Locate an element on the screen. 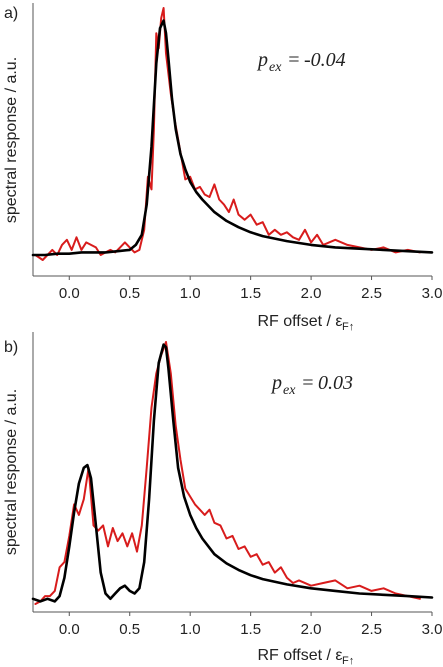  annotation-value: -0.04 is located at coordinates (325, 60).